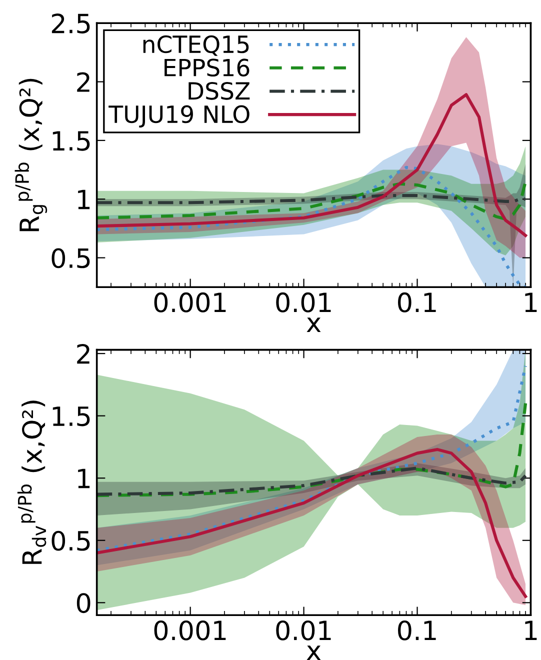 This screenshot has height=660, width=541. What do you see at coordinates (196, 45) in the screenshot?
I see `legend-label: nCTEQ15` at bounding box center [196, 45].